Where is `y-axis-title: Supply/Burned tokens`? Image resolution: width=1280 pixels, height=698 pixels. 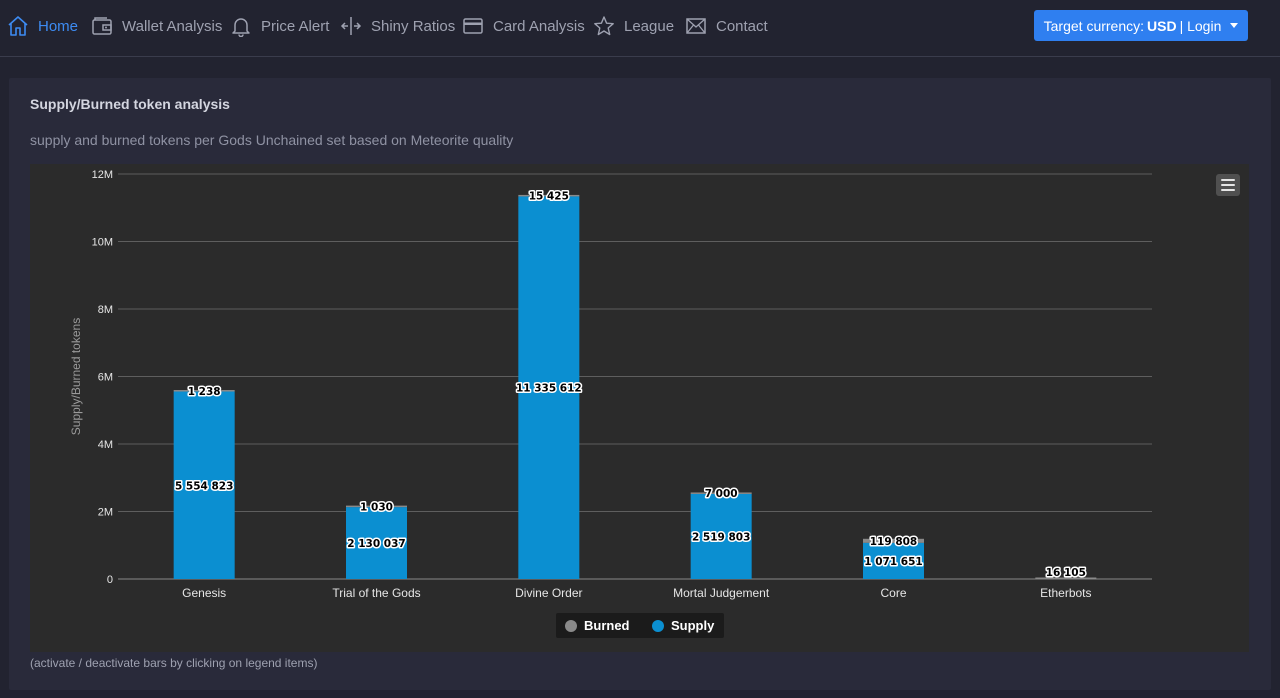
y-axis-title: Supply/Burned tokens is located at coordinates (76, 376).